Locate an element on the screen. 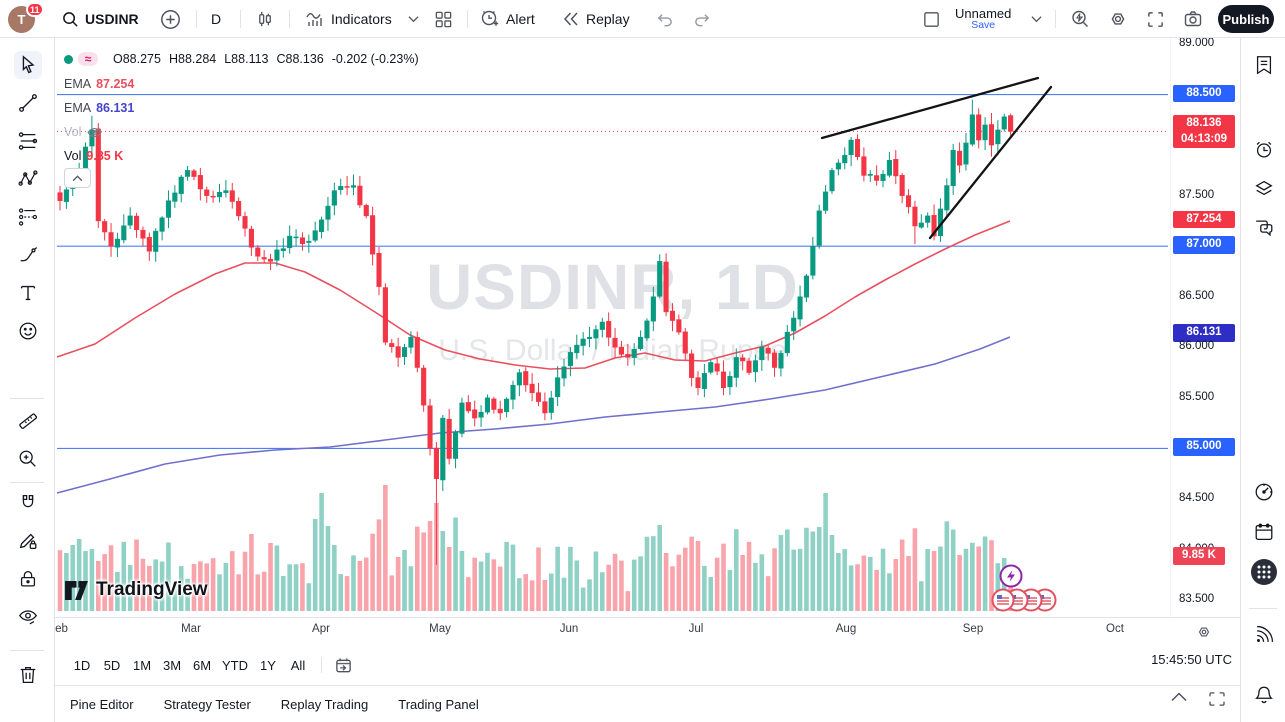 This screenshot has width=1285, height=722. wave-badge-icon: ≈ is located at coordinates (88, 59).